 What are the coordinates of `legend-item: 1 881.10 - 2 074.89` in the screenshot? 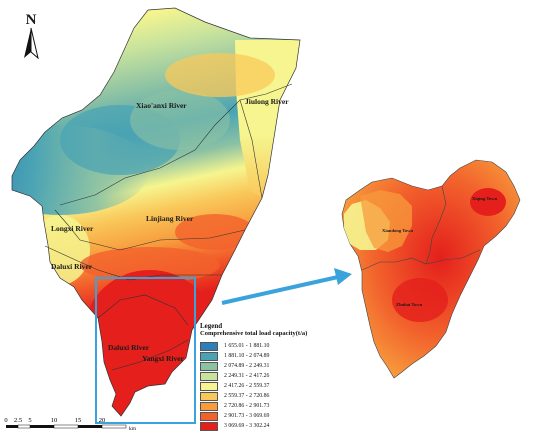 It's located at (265, 356).